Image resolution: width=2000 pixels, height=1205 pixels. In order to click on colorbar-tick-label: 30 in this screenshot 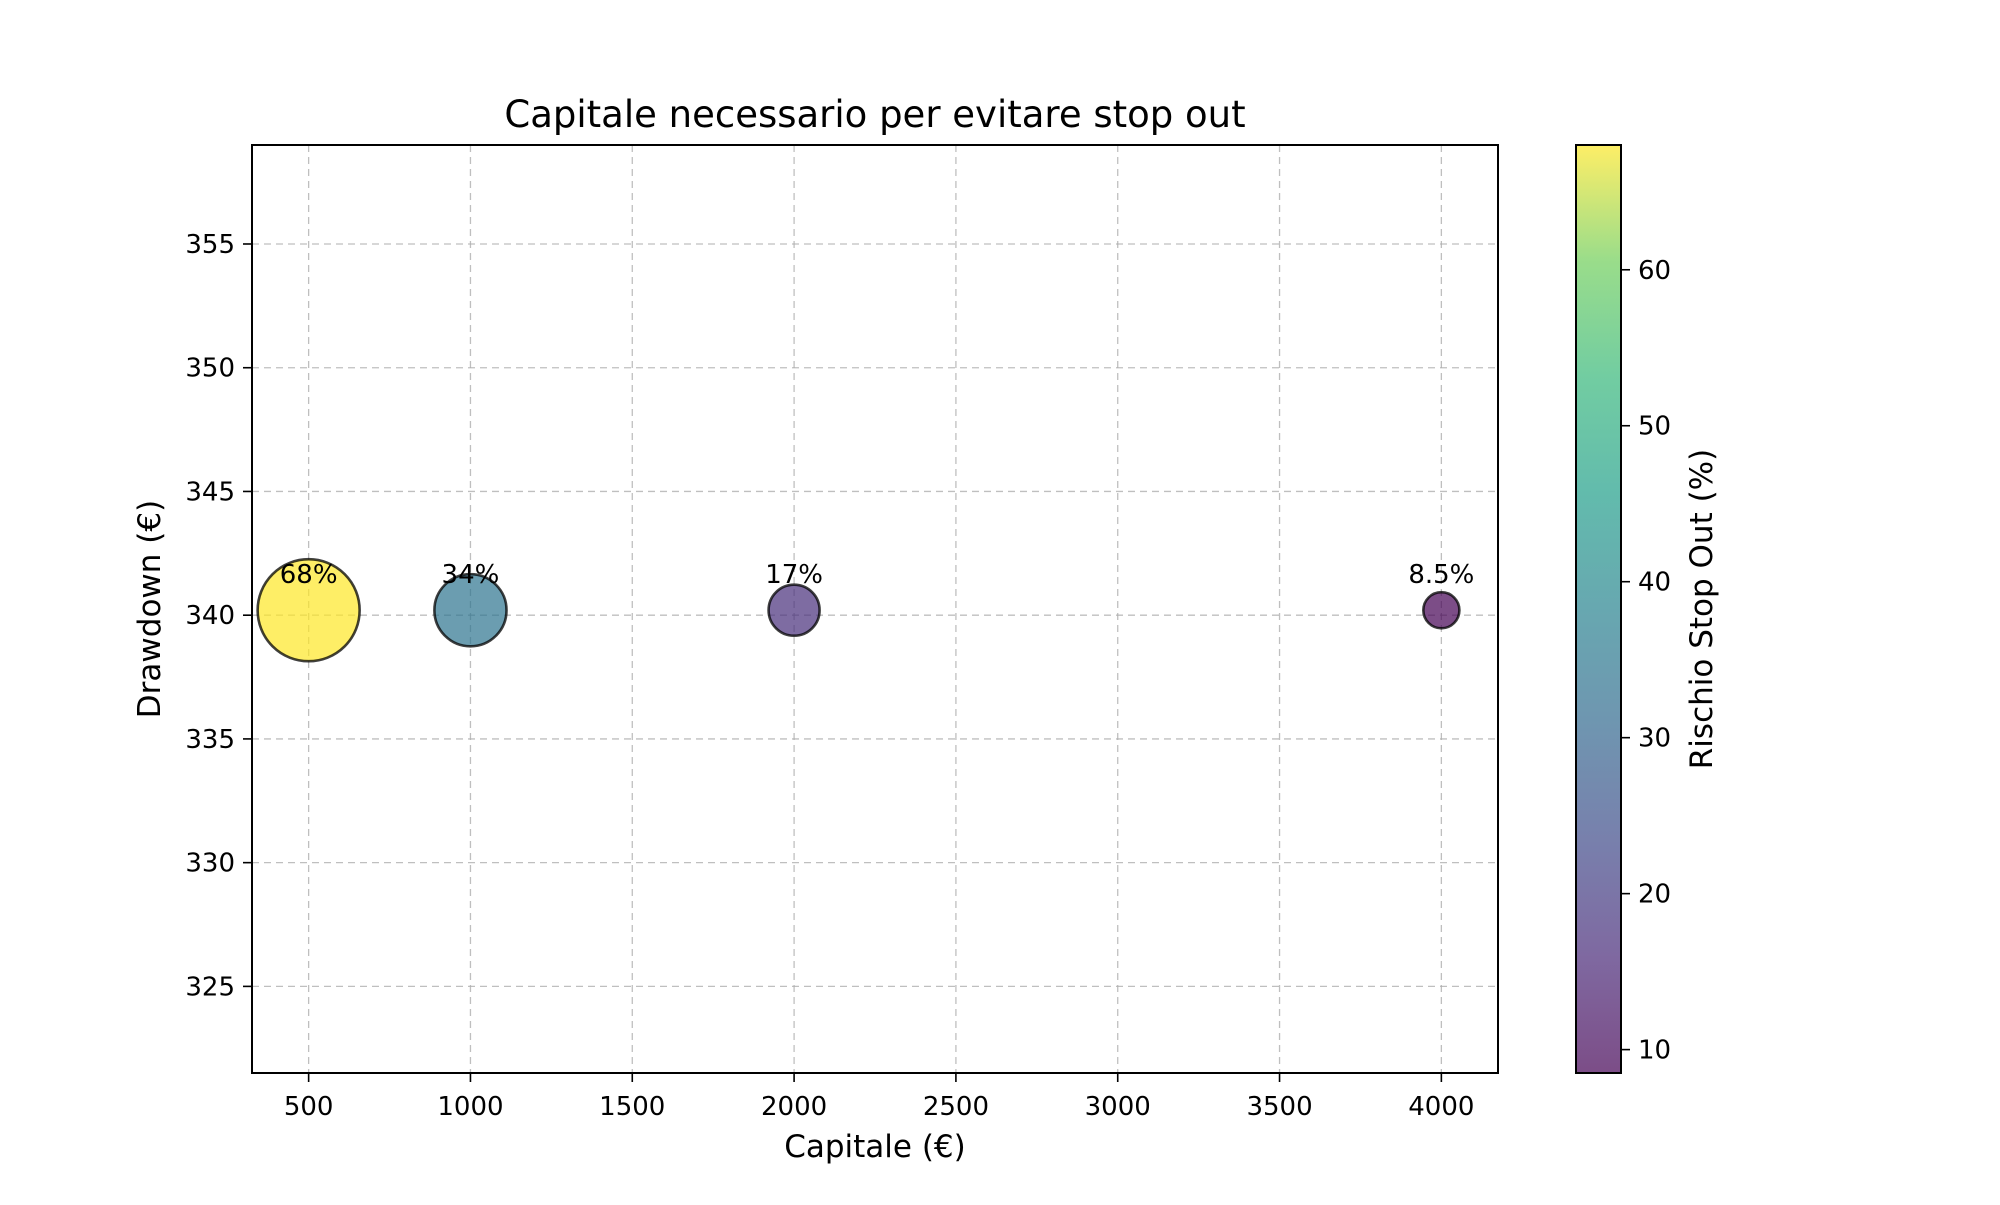, I will do `click(1654, 739)`.